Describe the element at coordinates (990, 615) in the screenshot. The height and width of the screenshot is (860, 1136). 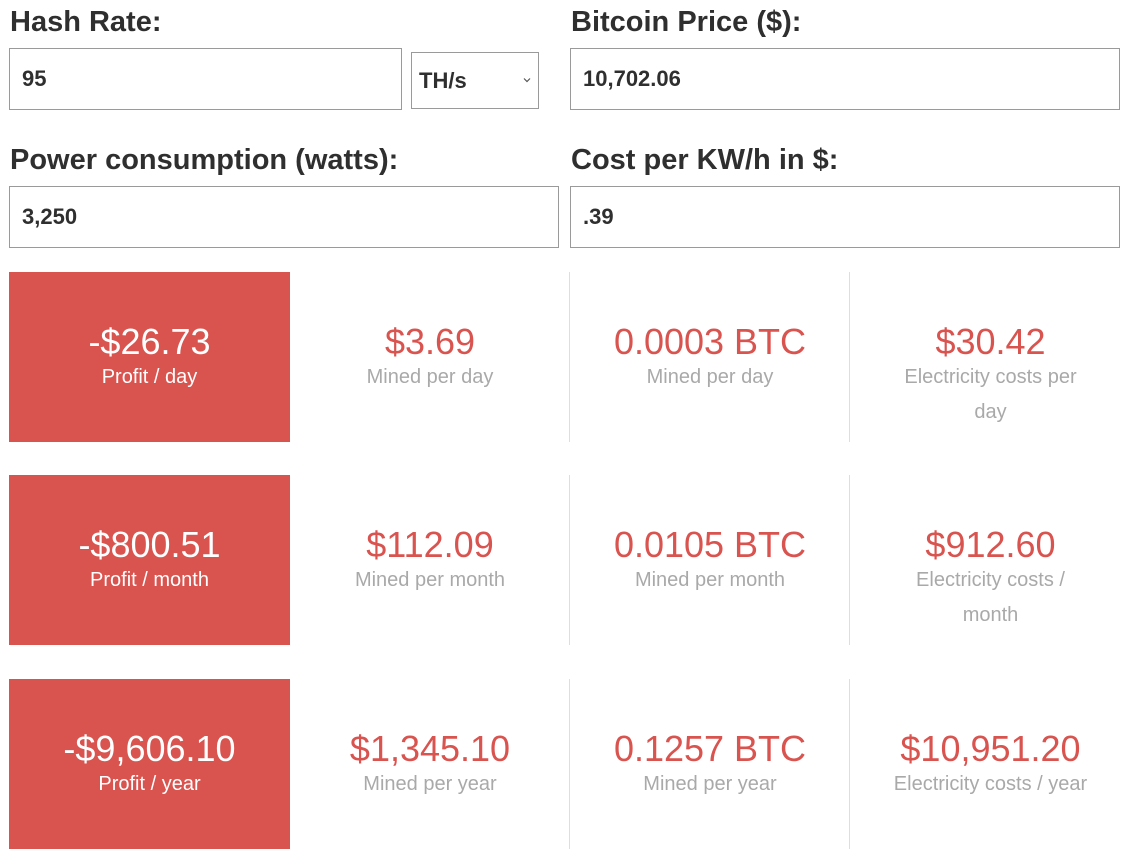
I see `electricity-month-caption-line2: month` at that location.